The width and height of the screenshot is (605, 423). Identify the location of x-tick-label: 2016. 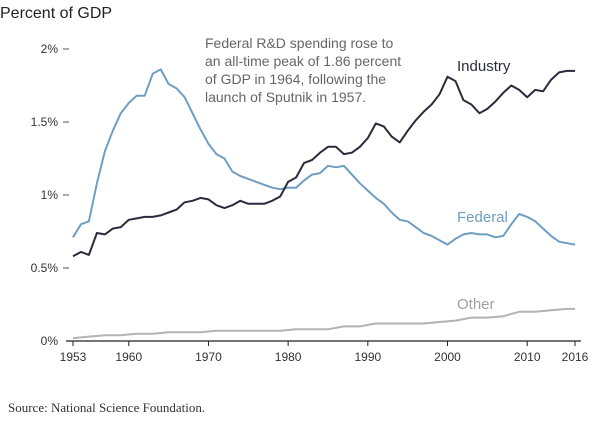
(575, 357).